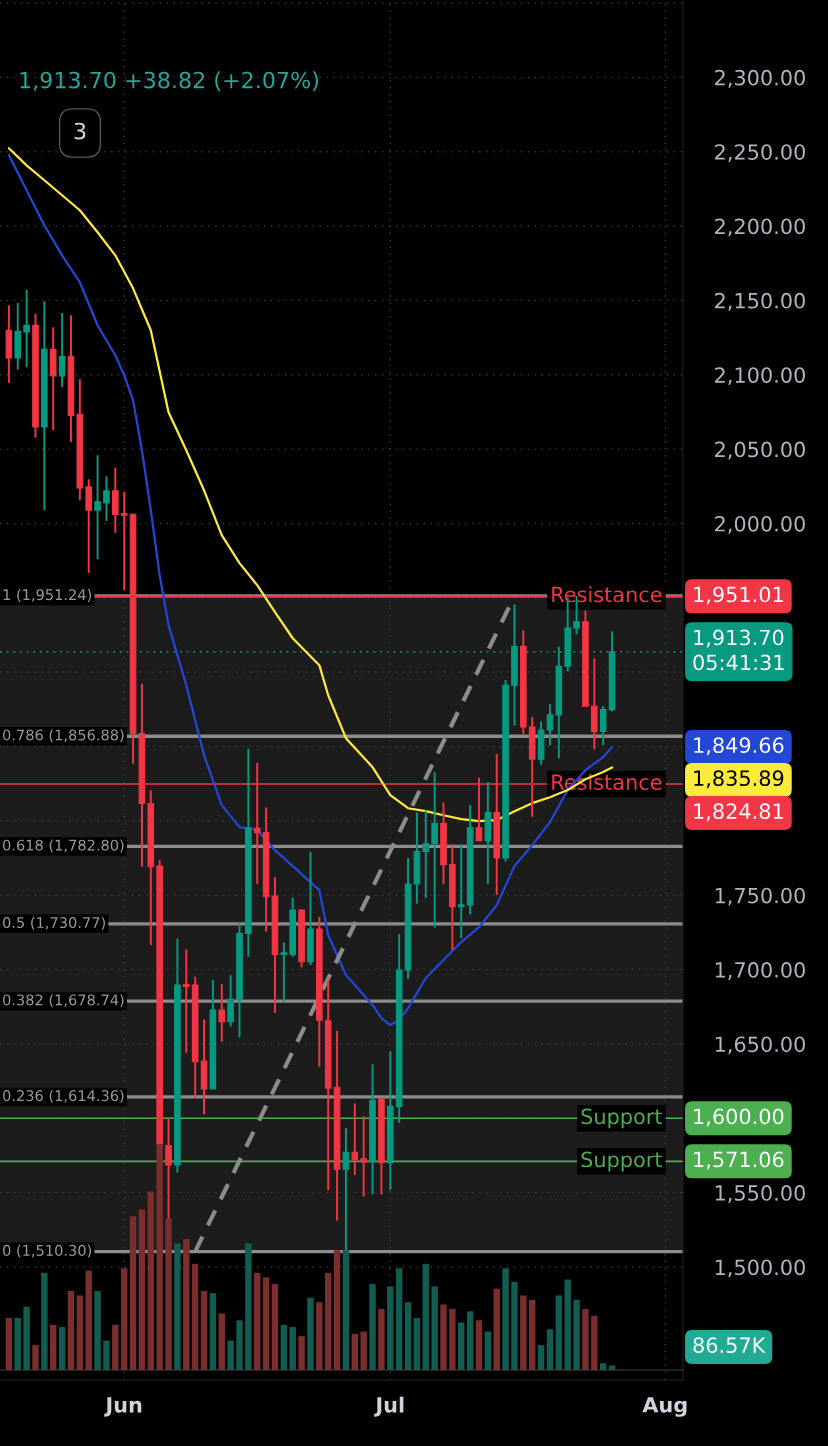 The image size is (828, 1446). Describe the element at coordinates (47, 595) in the screenshot. I see `ref-line-label: 1 (1,951.24)` at that location.